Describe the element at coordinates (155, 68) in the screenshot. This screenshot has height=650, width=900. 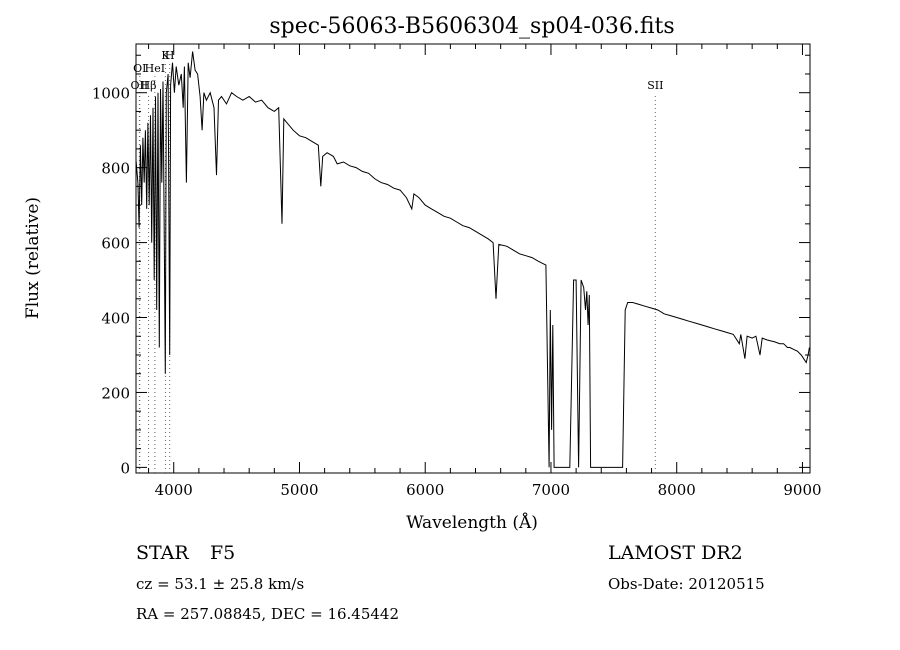
I see `line-marker-label: HeI` at that location.